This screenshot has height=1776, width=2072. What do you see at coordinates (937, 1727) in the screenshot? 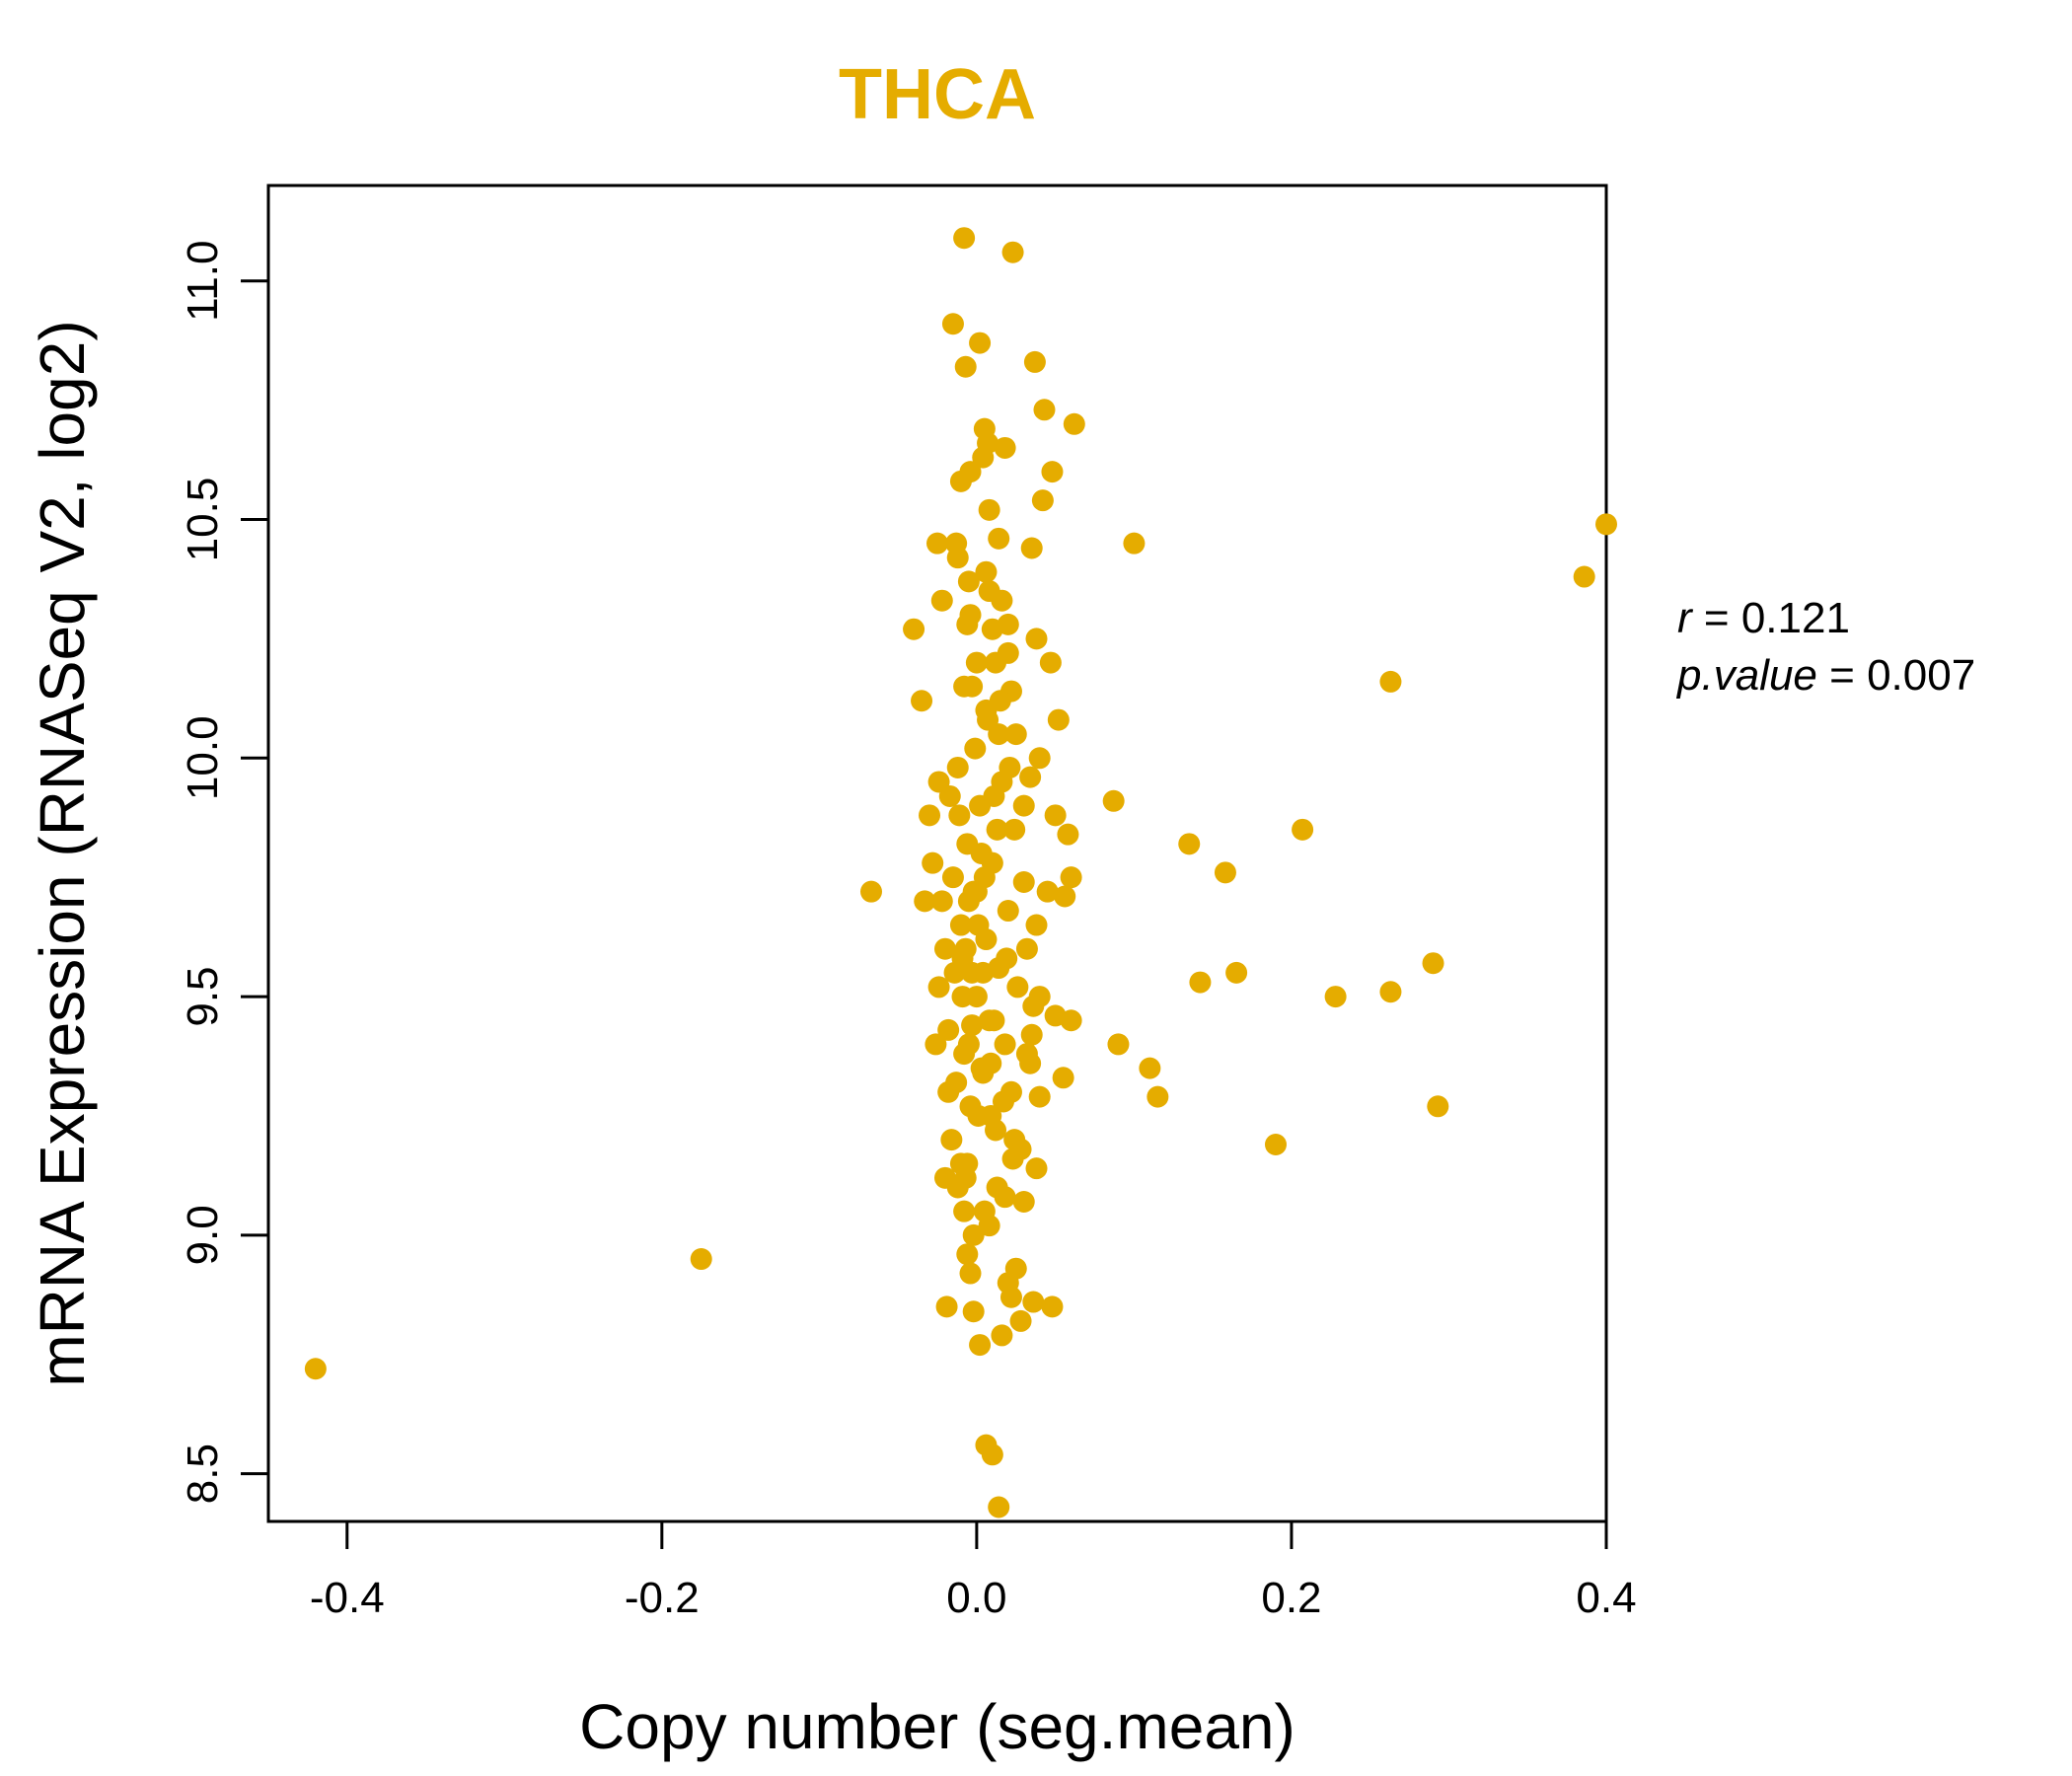
I see `x-axis-label: Copy number (seg.mean)` at bounding box center [937, 1727].